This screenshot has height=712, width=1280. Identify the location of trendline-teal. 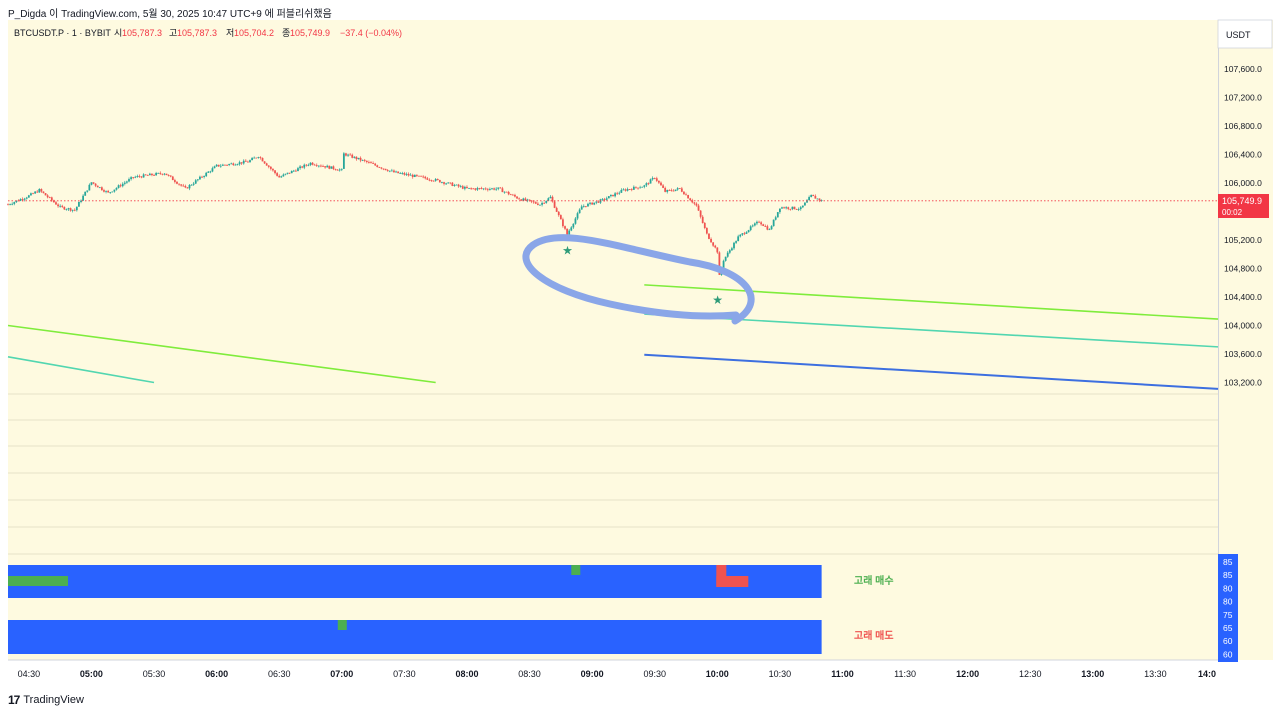
(81, 370).